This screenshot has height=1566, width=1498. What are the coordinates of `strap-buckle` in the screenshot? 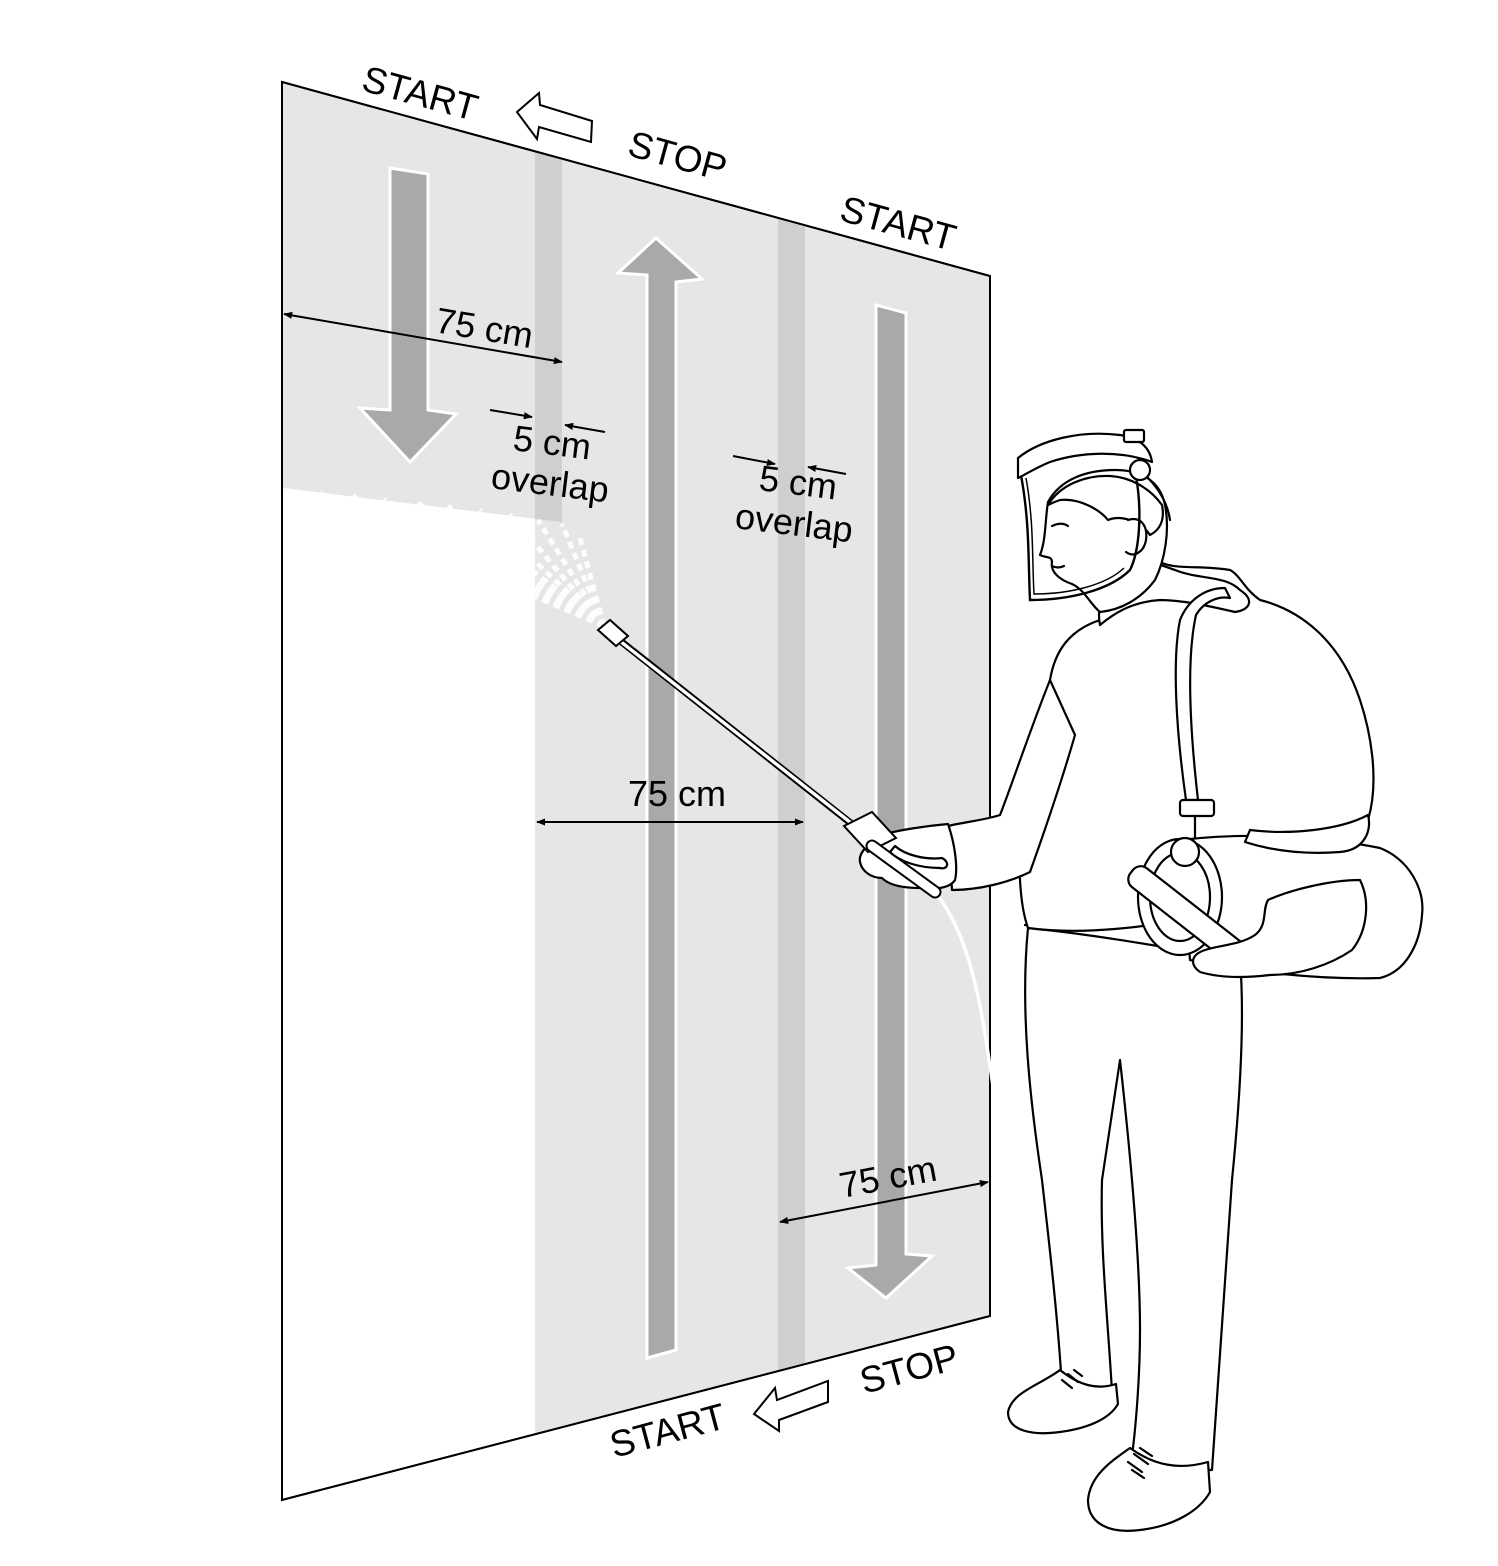 It's located at (1197, 808).